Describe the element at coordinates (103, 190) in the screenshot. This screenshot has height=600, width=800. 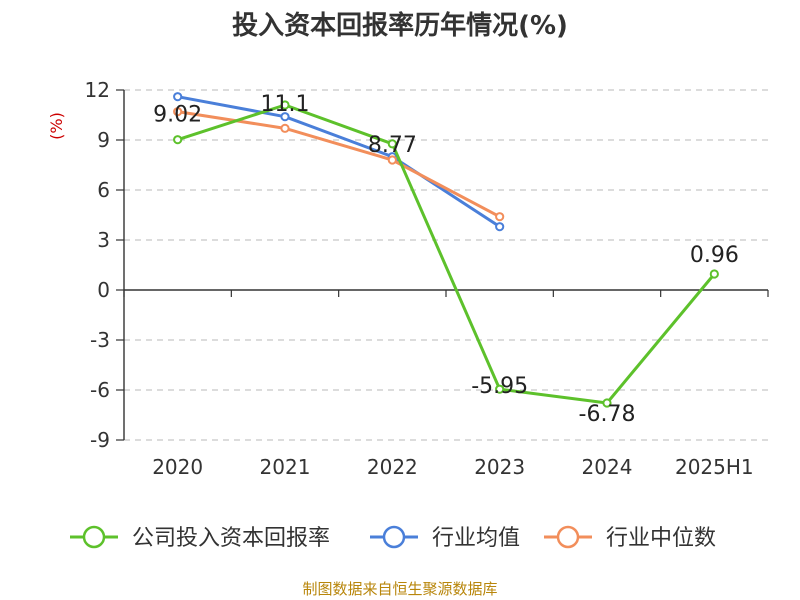
I see `y-tick-label: 6` at that location.